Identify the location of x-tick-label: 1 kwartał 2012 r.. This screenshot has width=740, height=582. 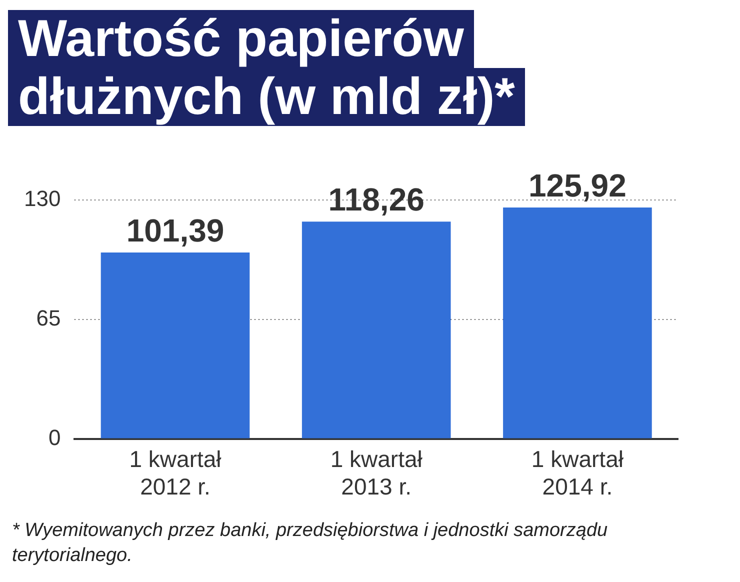
(175, 473).